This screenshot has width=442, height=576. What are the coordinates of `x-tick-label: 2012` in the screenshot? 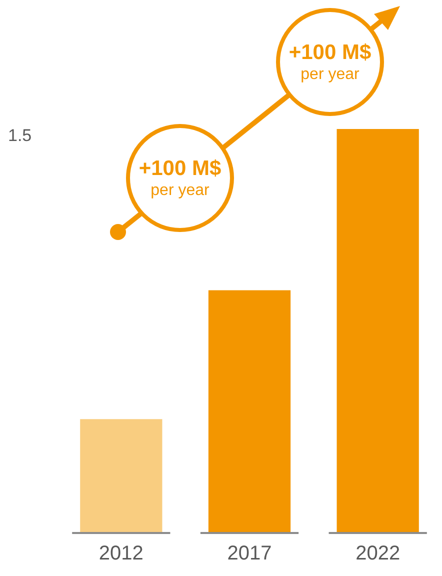 It's located at (121, 553).